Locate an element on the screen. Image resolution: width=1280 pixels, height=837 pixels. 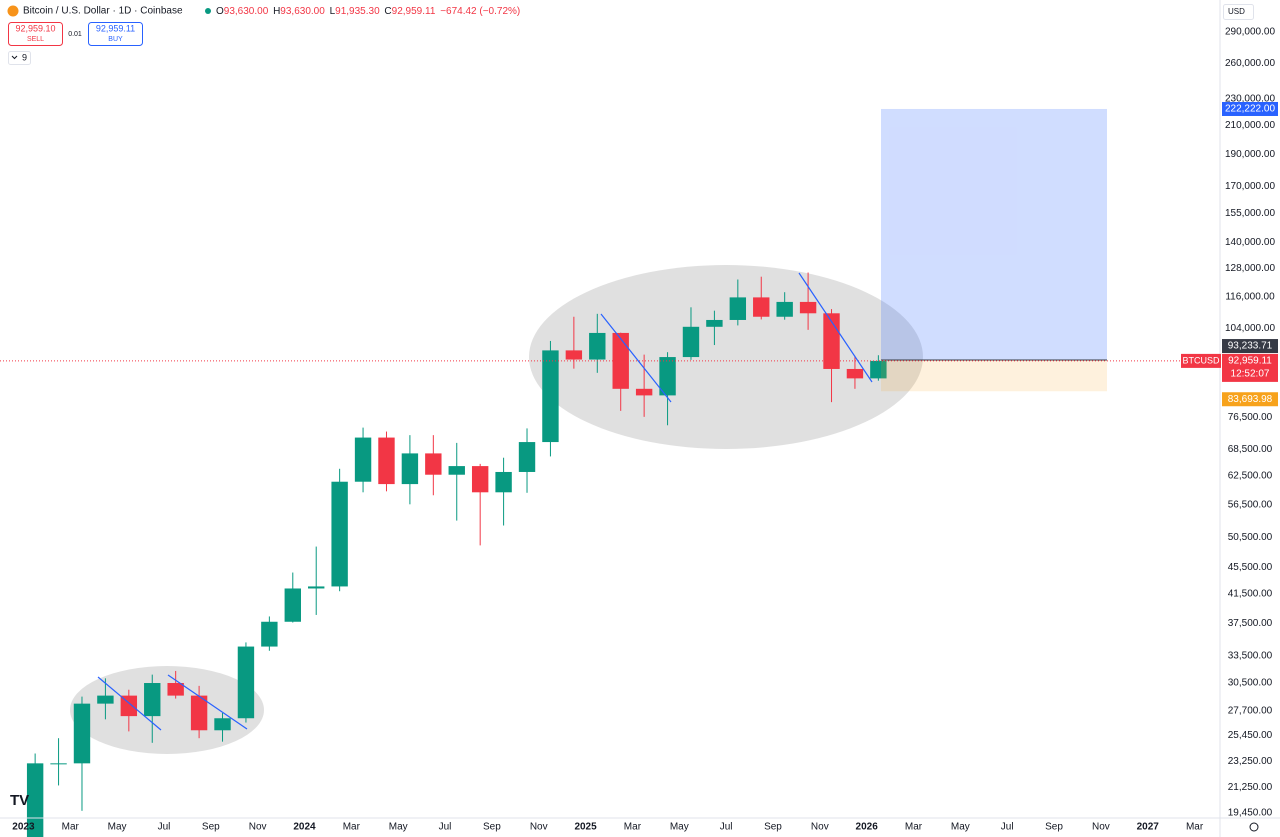
y-tick-label: 68,500.00 is located at coordinates (1250, 449).